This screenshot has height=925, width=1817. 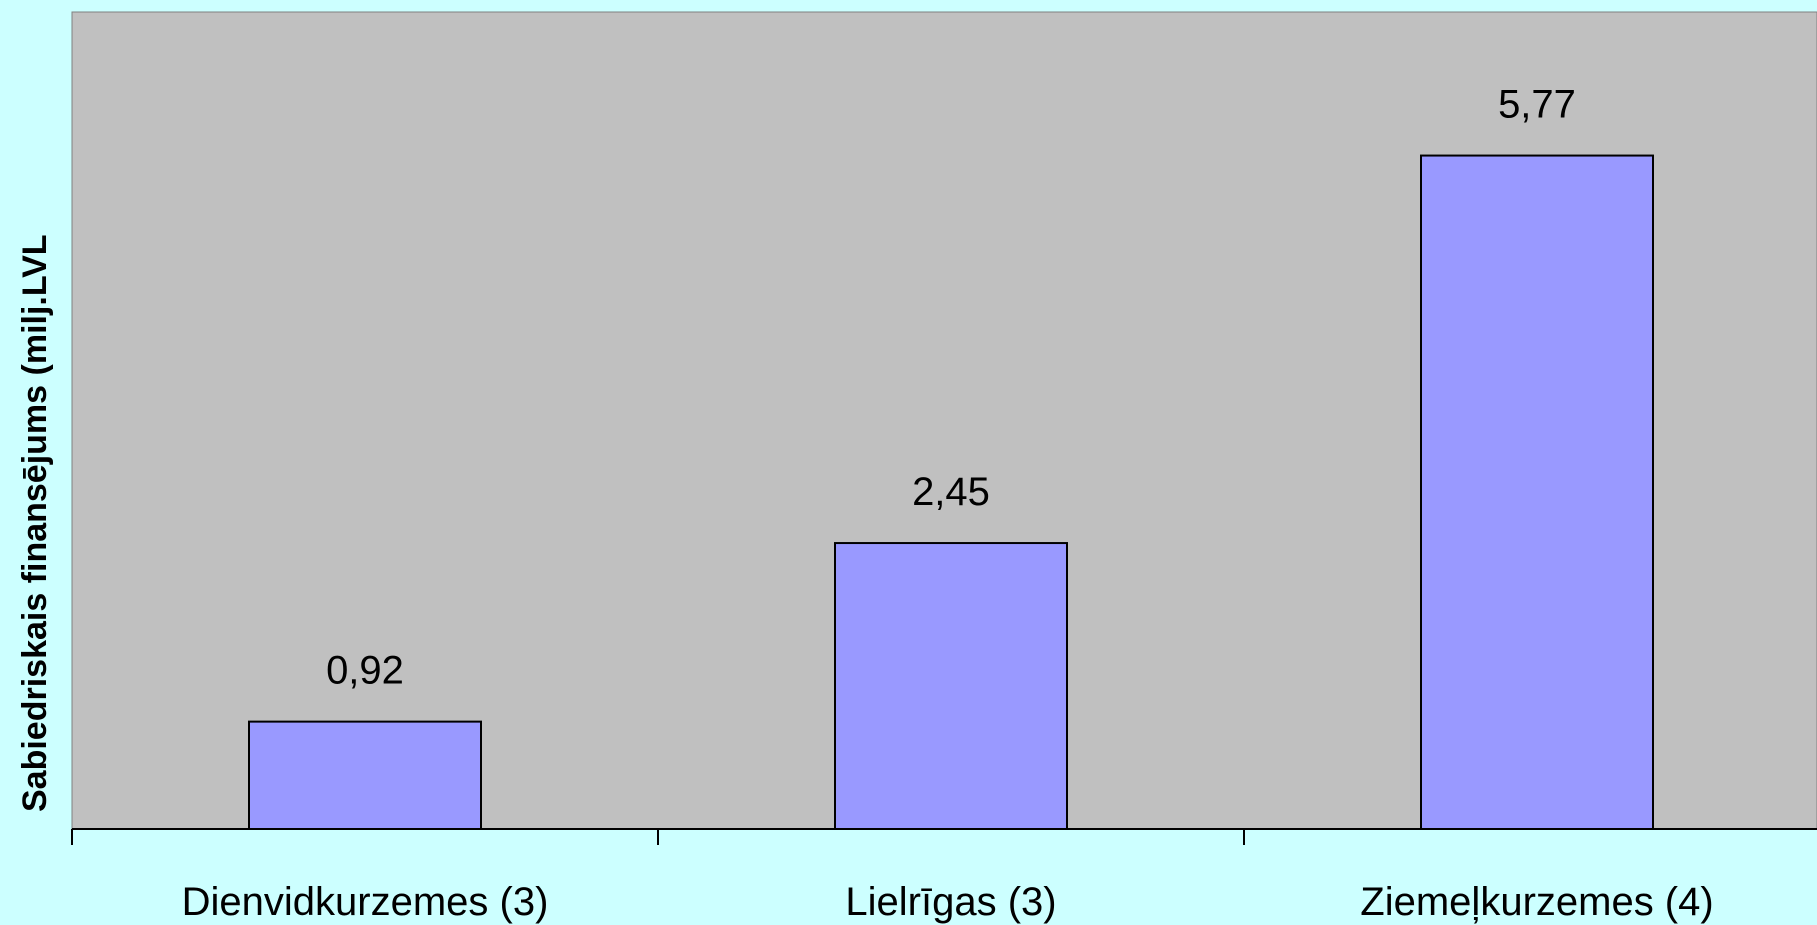 What do you see at coordinates (365, 902) in the screenshot?
I see `x-tick-label: Dienvidkurzemes (3)` at bounding box center [365, 902].